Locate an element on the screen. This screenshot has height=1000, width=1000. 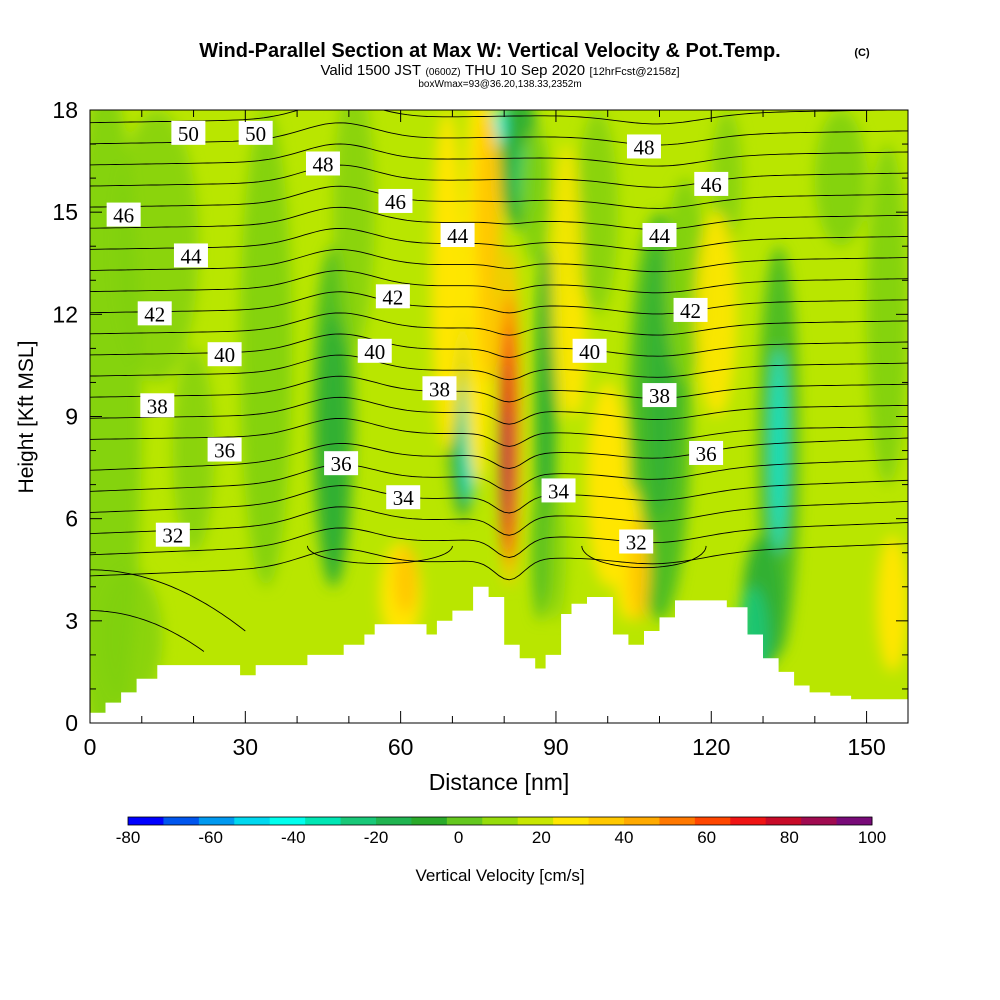
y-tick-label: 12 is located at coordinates (65, 314).